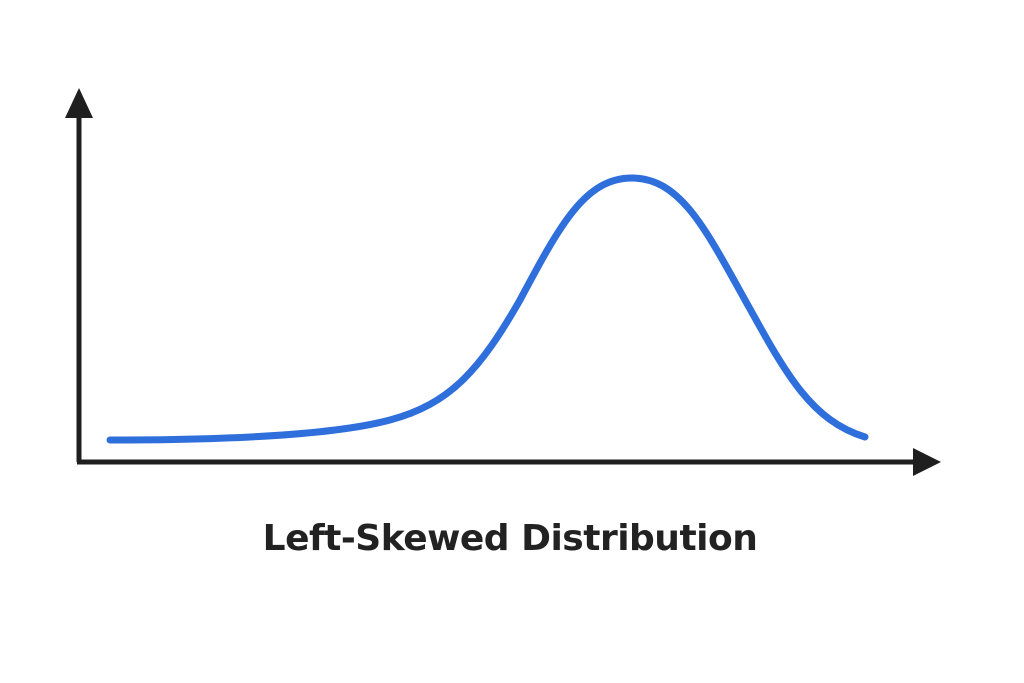 Image resolution: width=1024 pixels, height=683 pixels. Describe the element at coordinates (927, 462) in the screenshot. I see `x-axis-arrow-icon` at that location.